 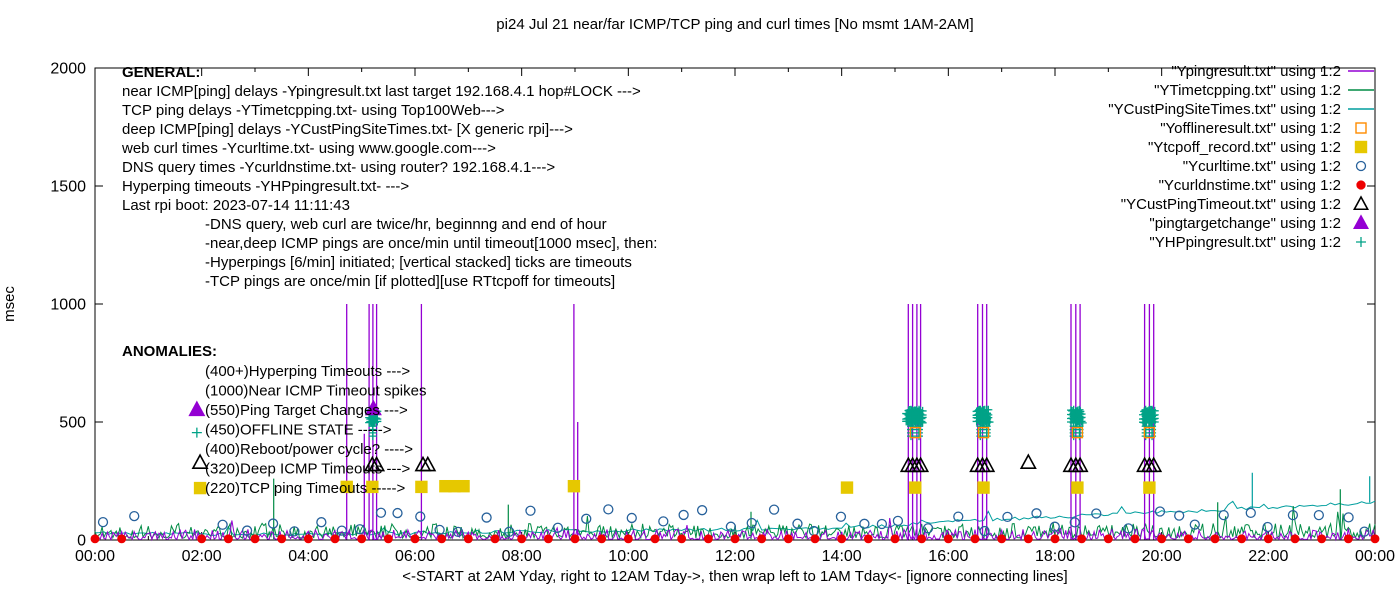 I want to click on y-tick-label: 1500, so click(x=68, y=187).